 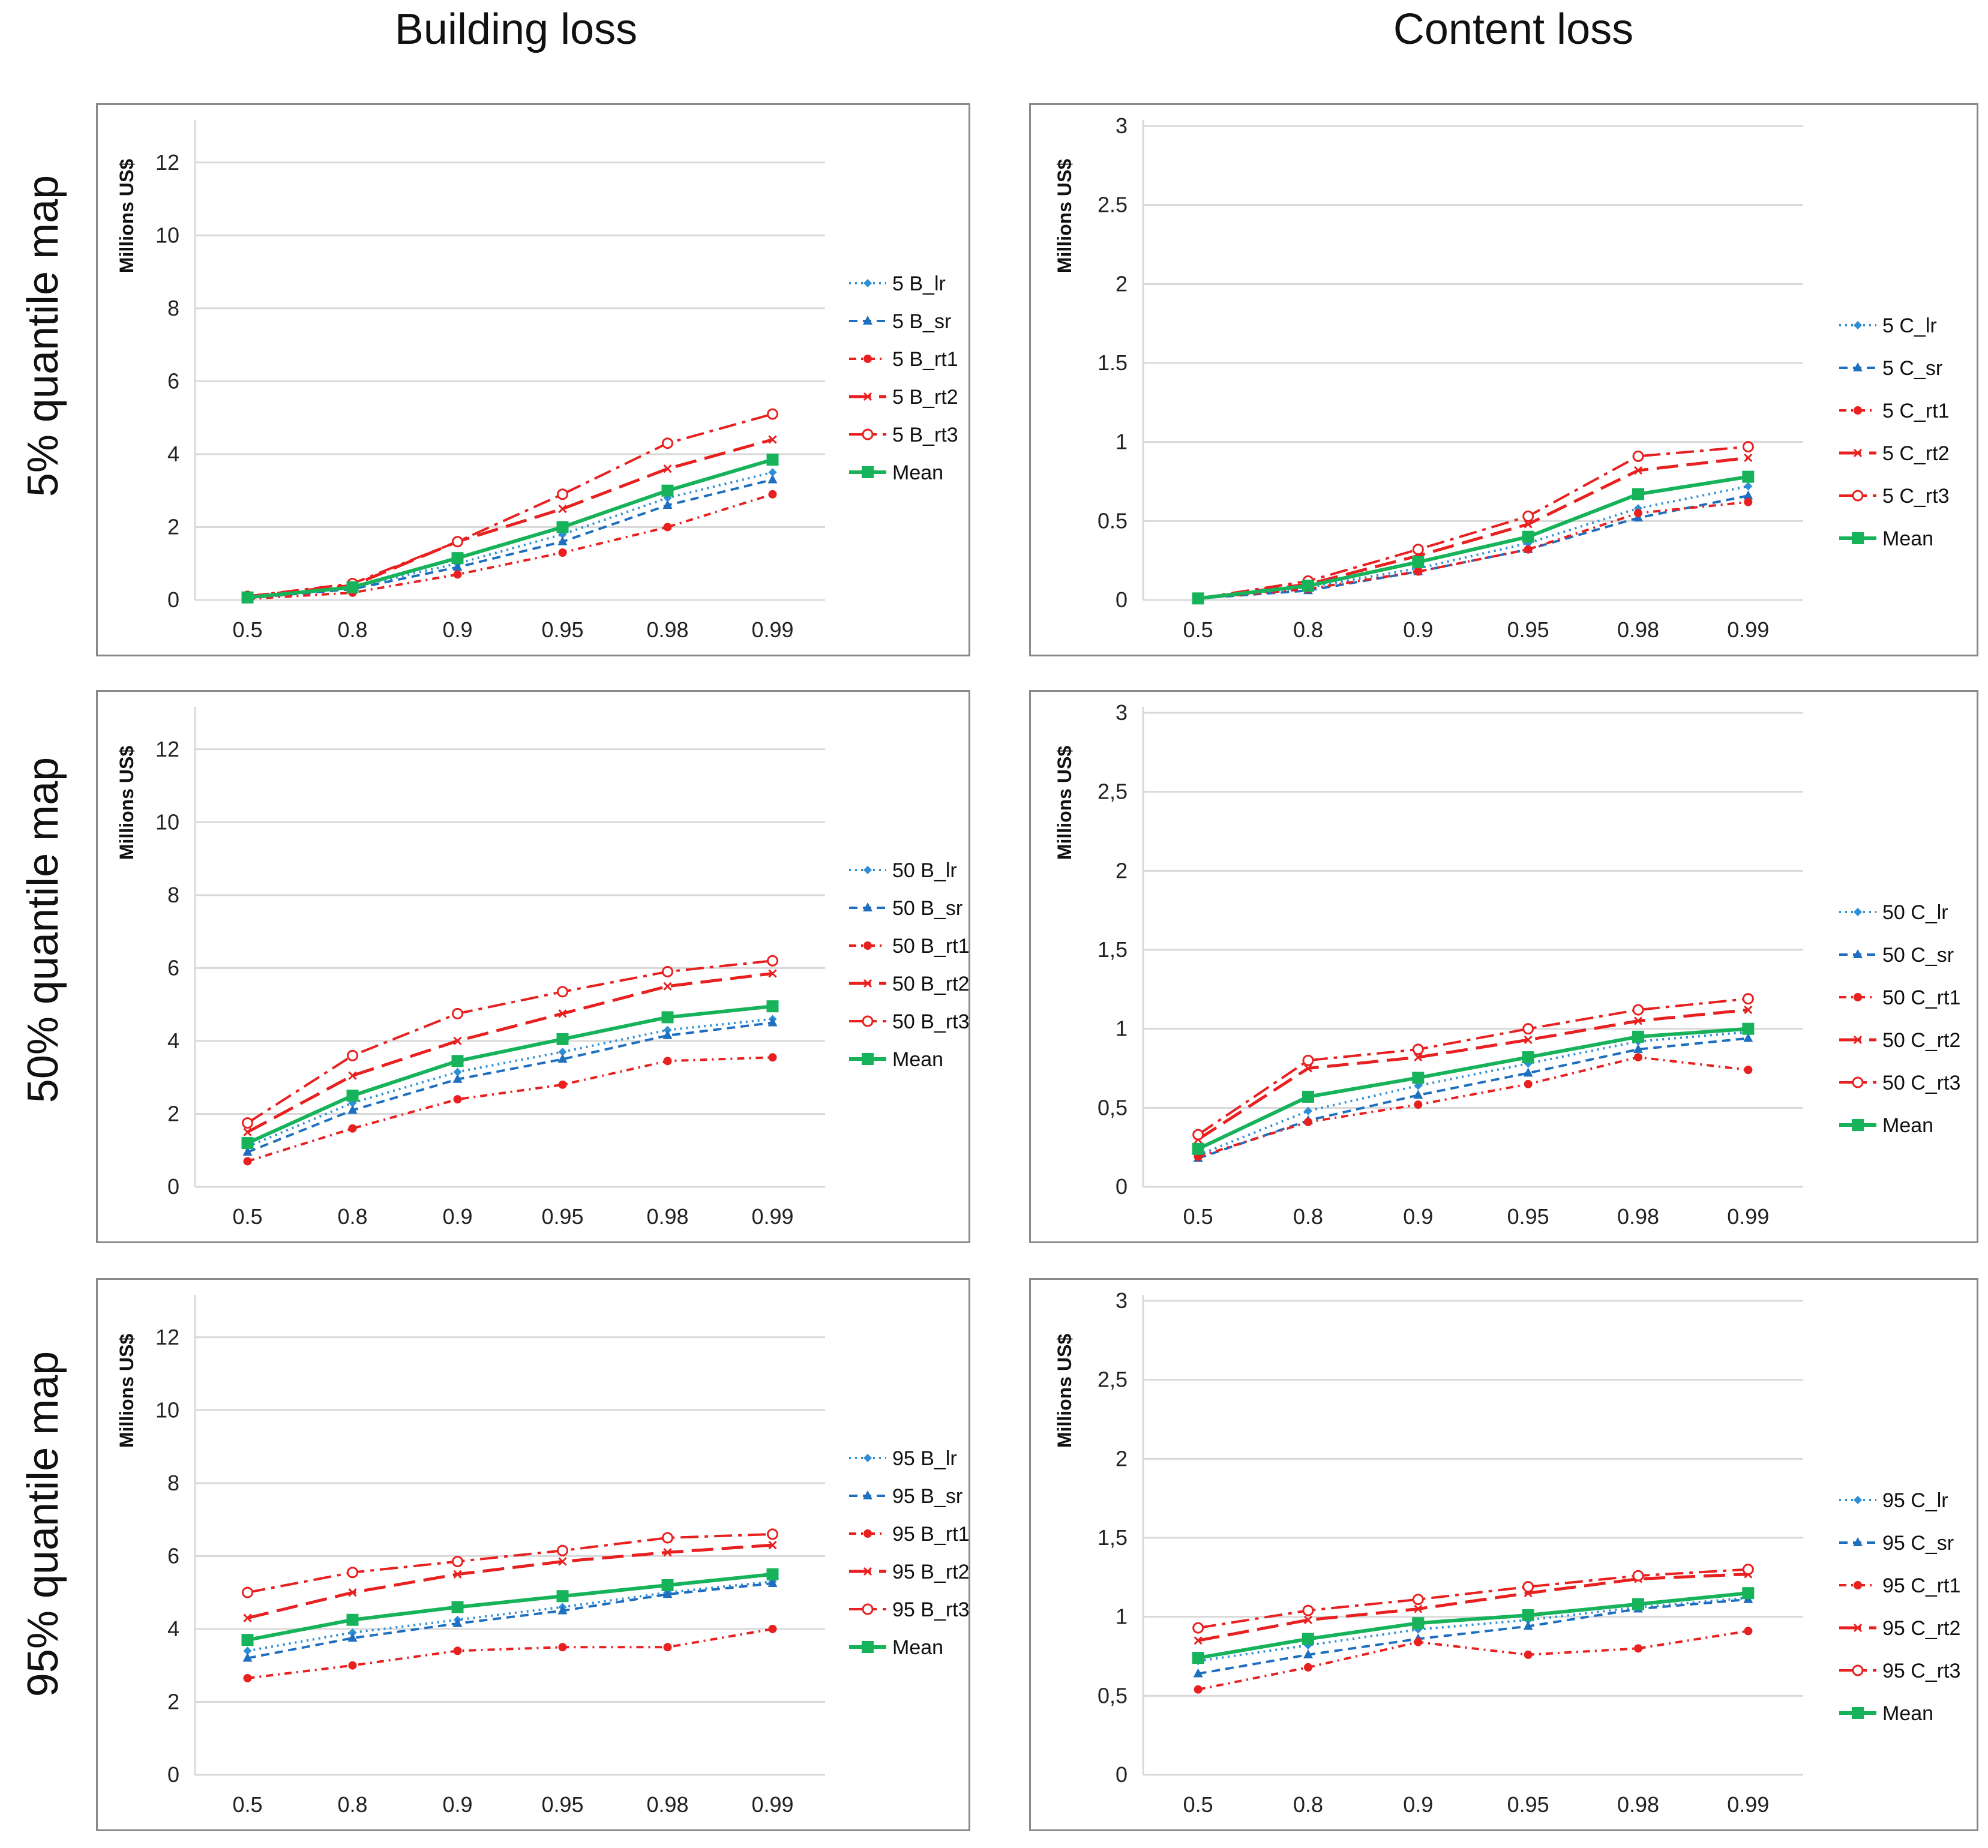 I want to click on legend-item: 95 B_rt2, so click(x=909, y=1572).